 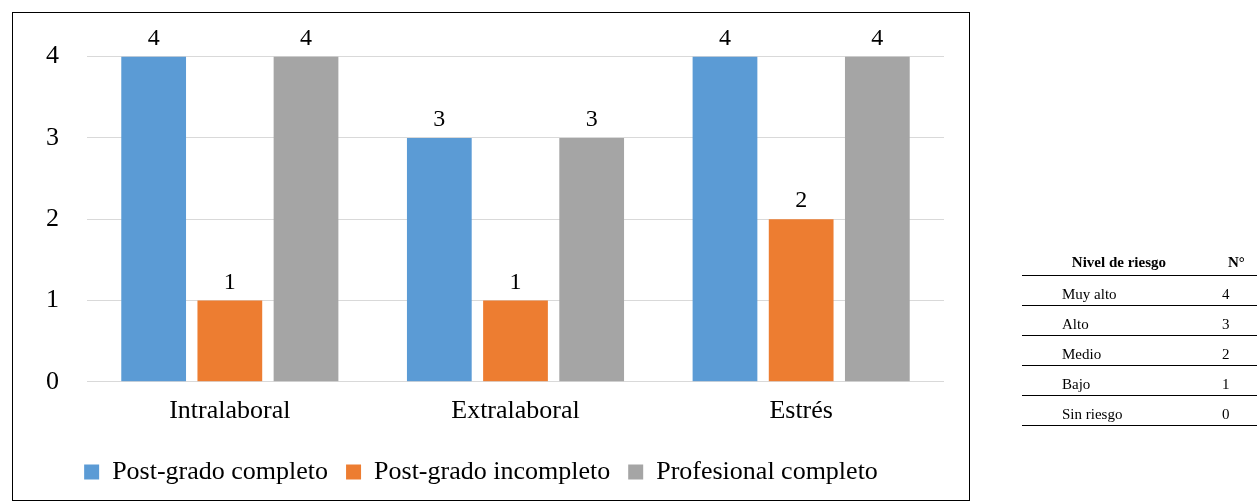 What do you see at coordinates (1119, 263) in the screenshot?
I see `text: Nivel de riesgo` at bounding box center [1119, 263].